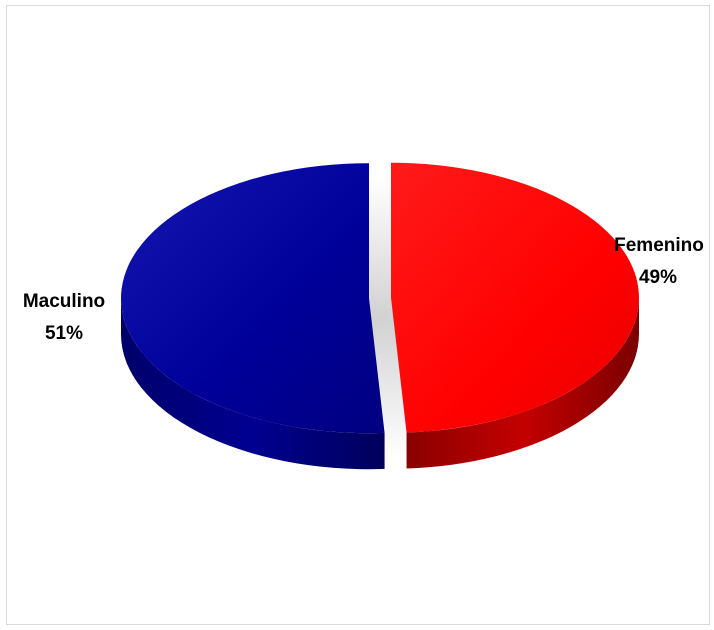  What do you see at coordinates (522, 383) in the screenshot?
I see `pie-slice-femenino-side` at bounding box center [522, 383].